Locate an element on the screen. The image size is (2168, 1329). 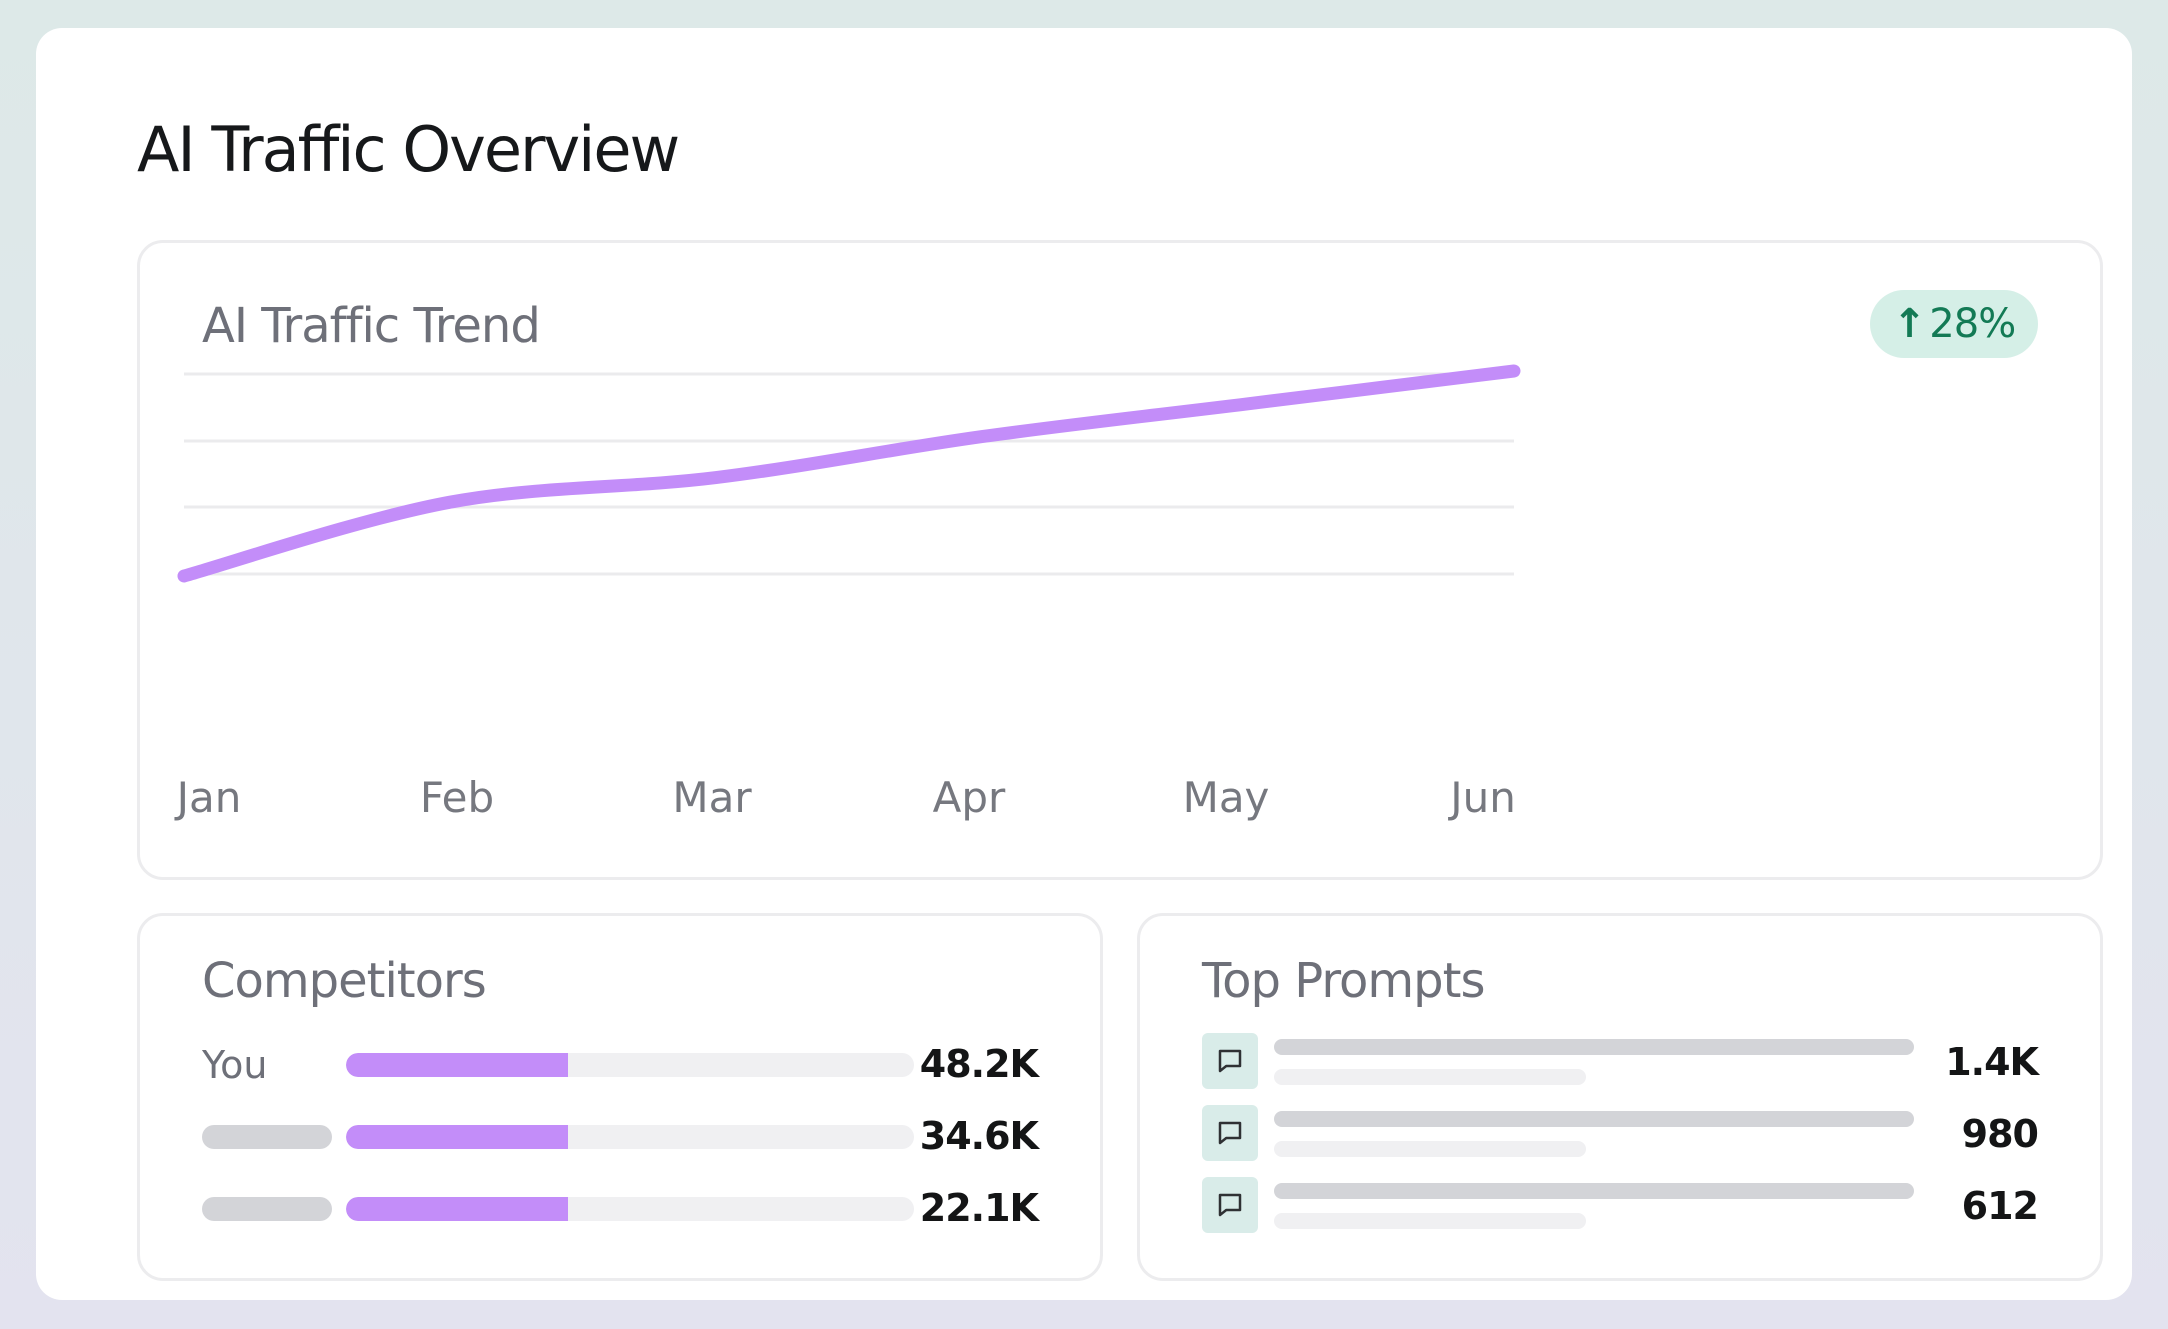
x-tick-label: Apr is located at coordinates (969, 797).